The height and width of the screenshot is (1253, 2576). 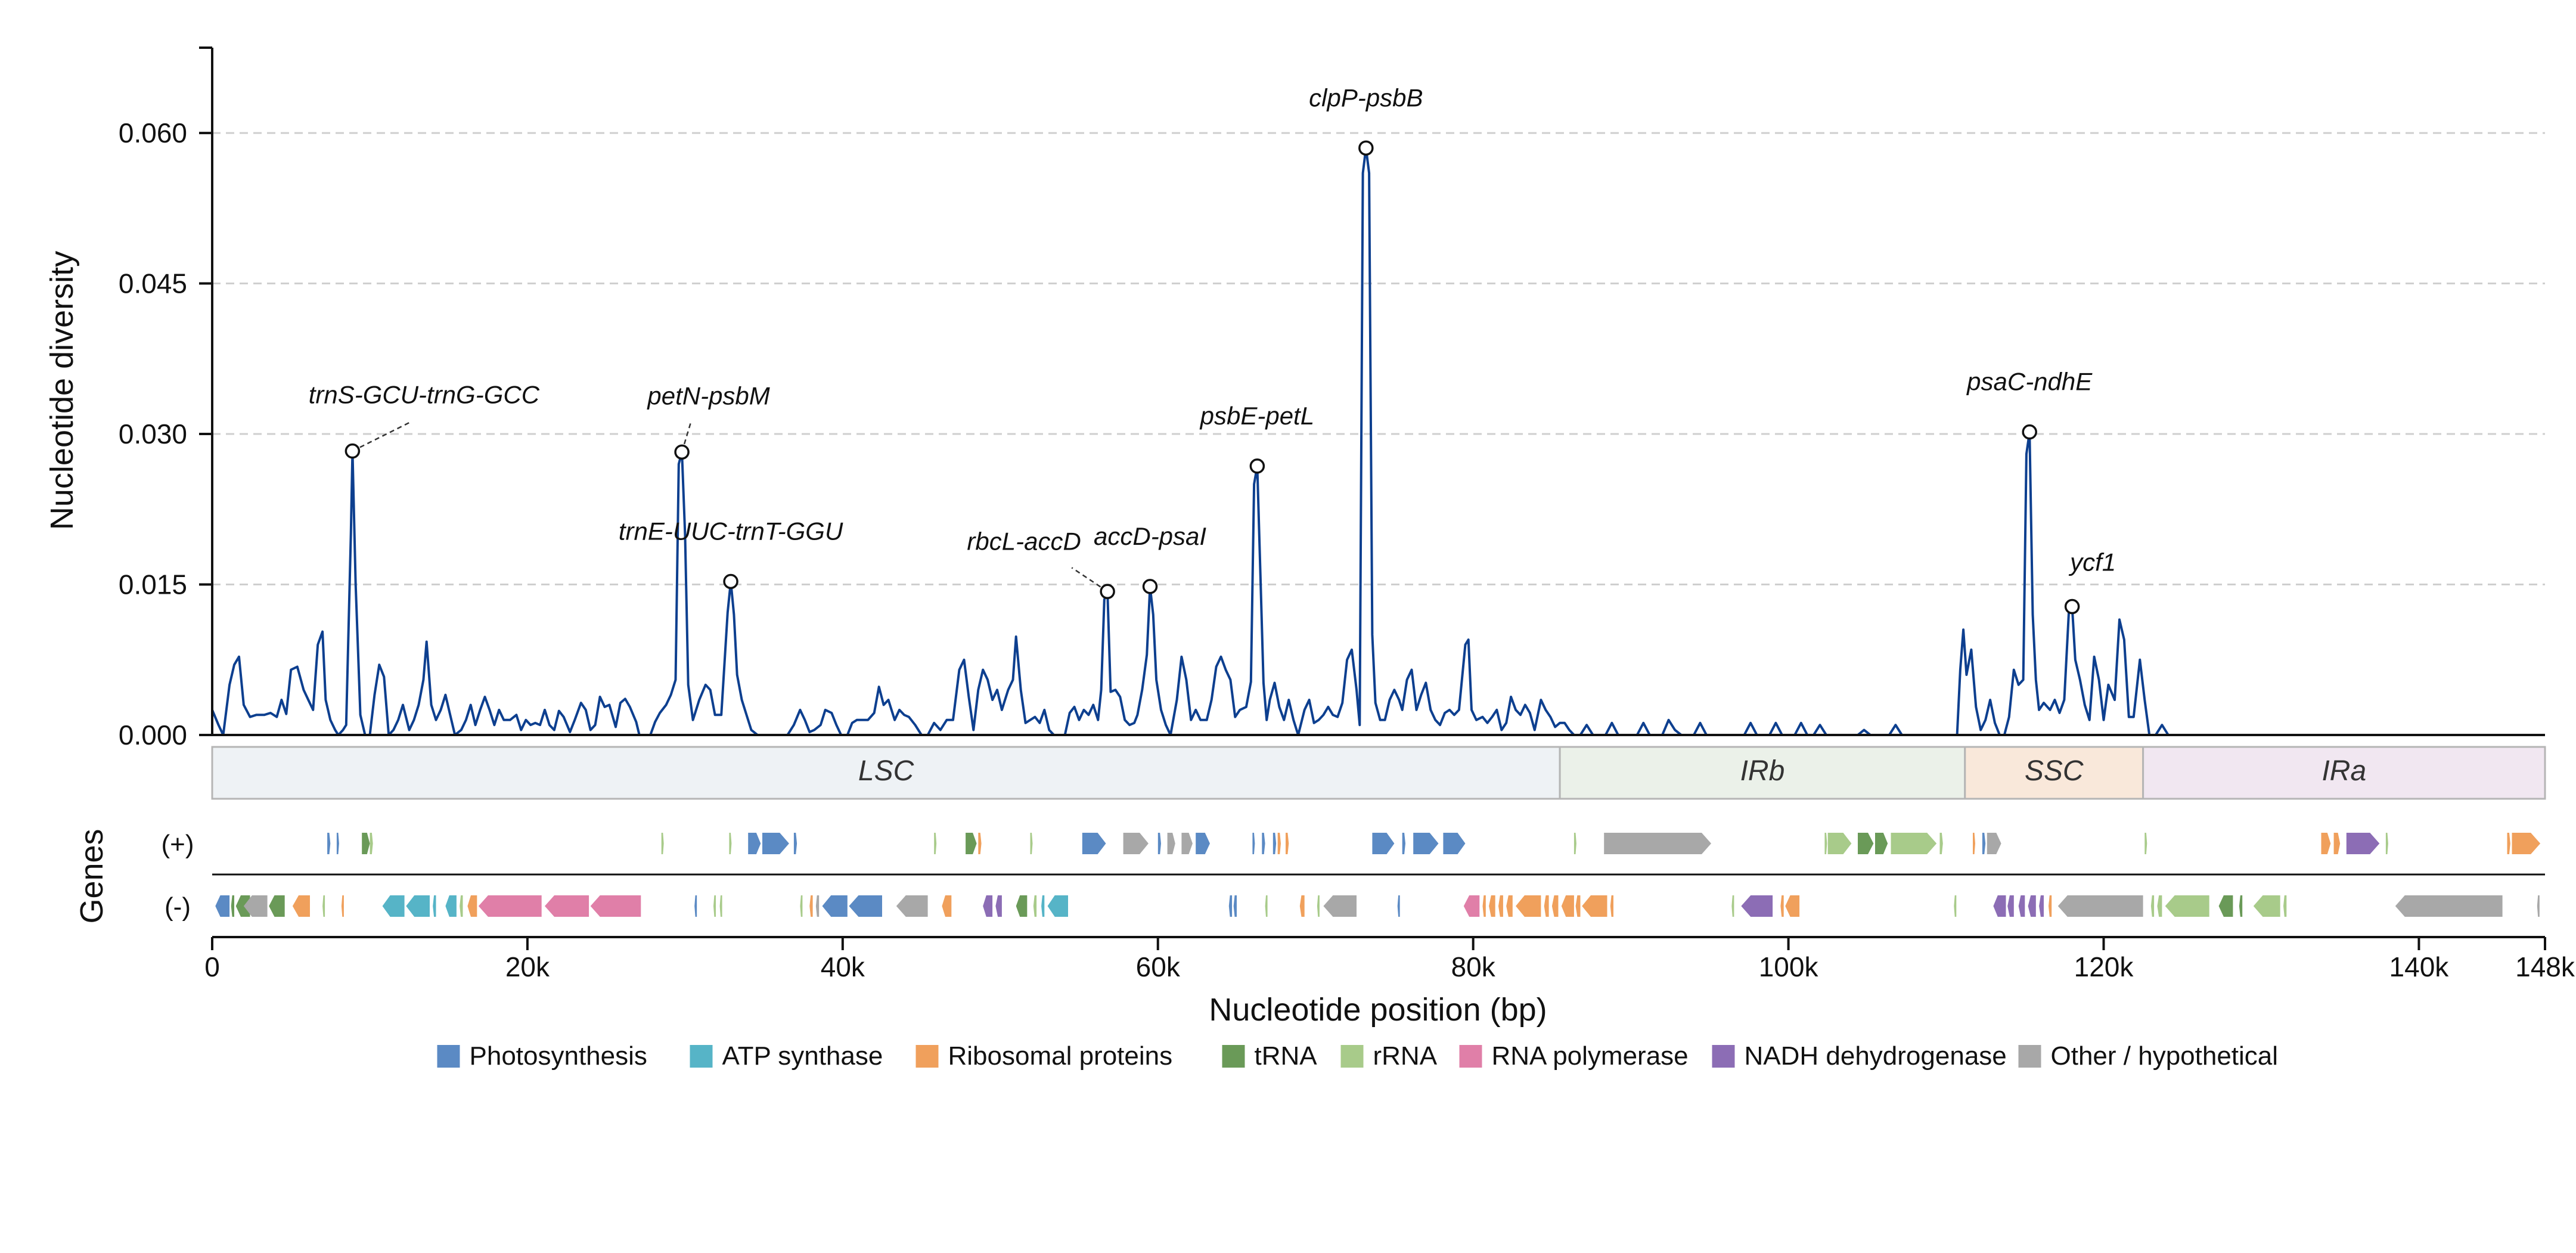 What do you see at coordinates (1405, 1056) in the screenshot?
I see `legend-label: rRNA` at bounding box center [1405, 1056].